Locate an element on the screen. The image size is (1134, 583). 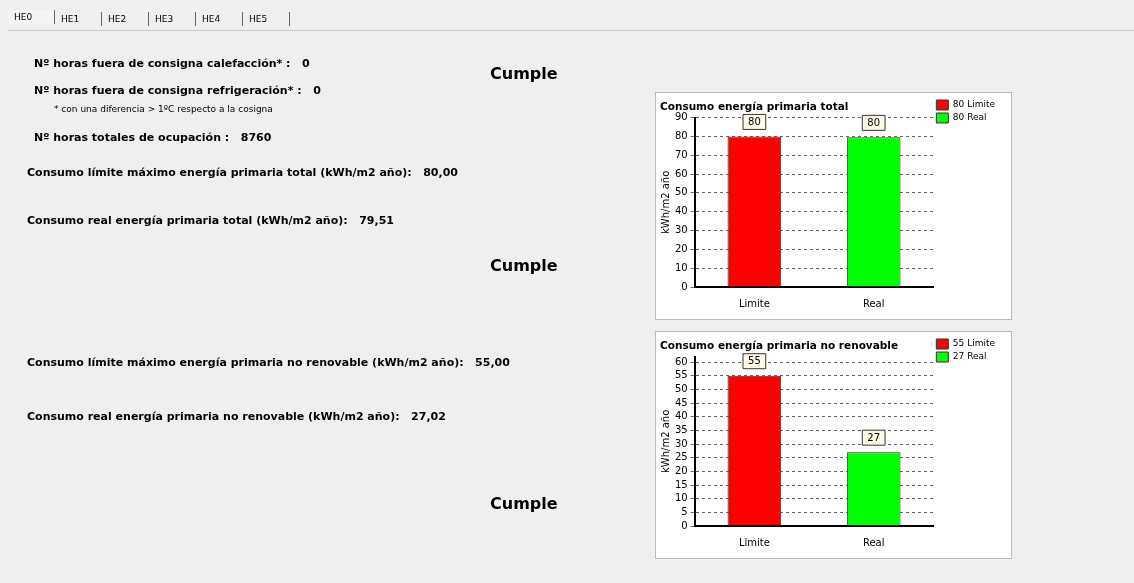
text: Nº horas totales de ocupación : 8760 is located at coordinates (153, 137).